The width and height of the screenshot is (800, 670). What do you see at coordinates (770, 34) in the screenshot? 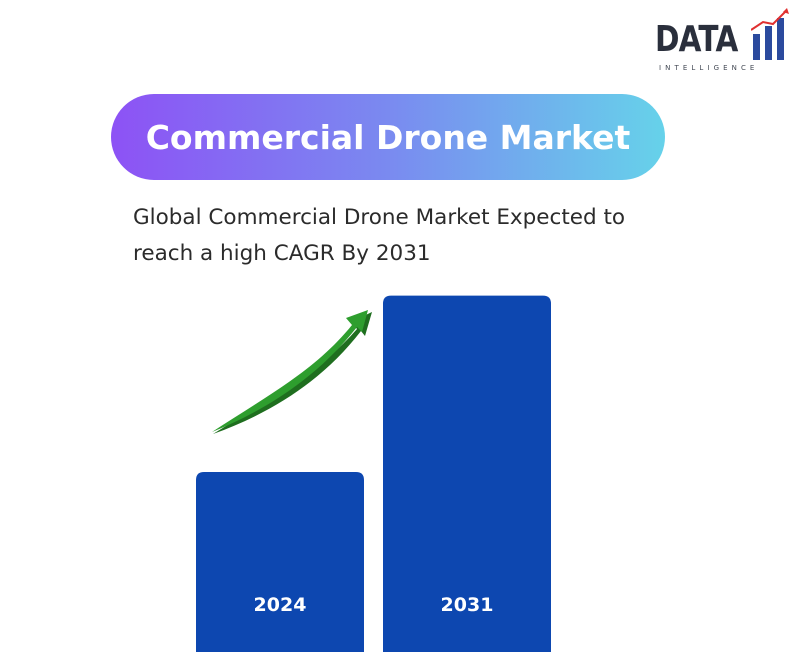
I see `logo-bars-icon` at bounding box center [770, 34].